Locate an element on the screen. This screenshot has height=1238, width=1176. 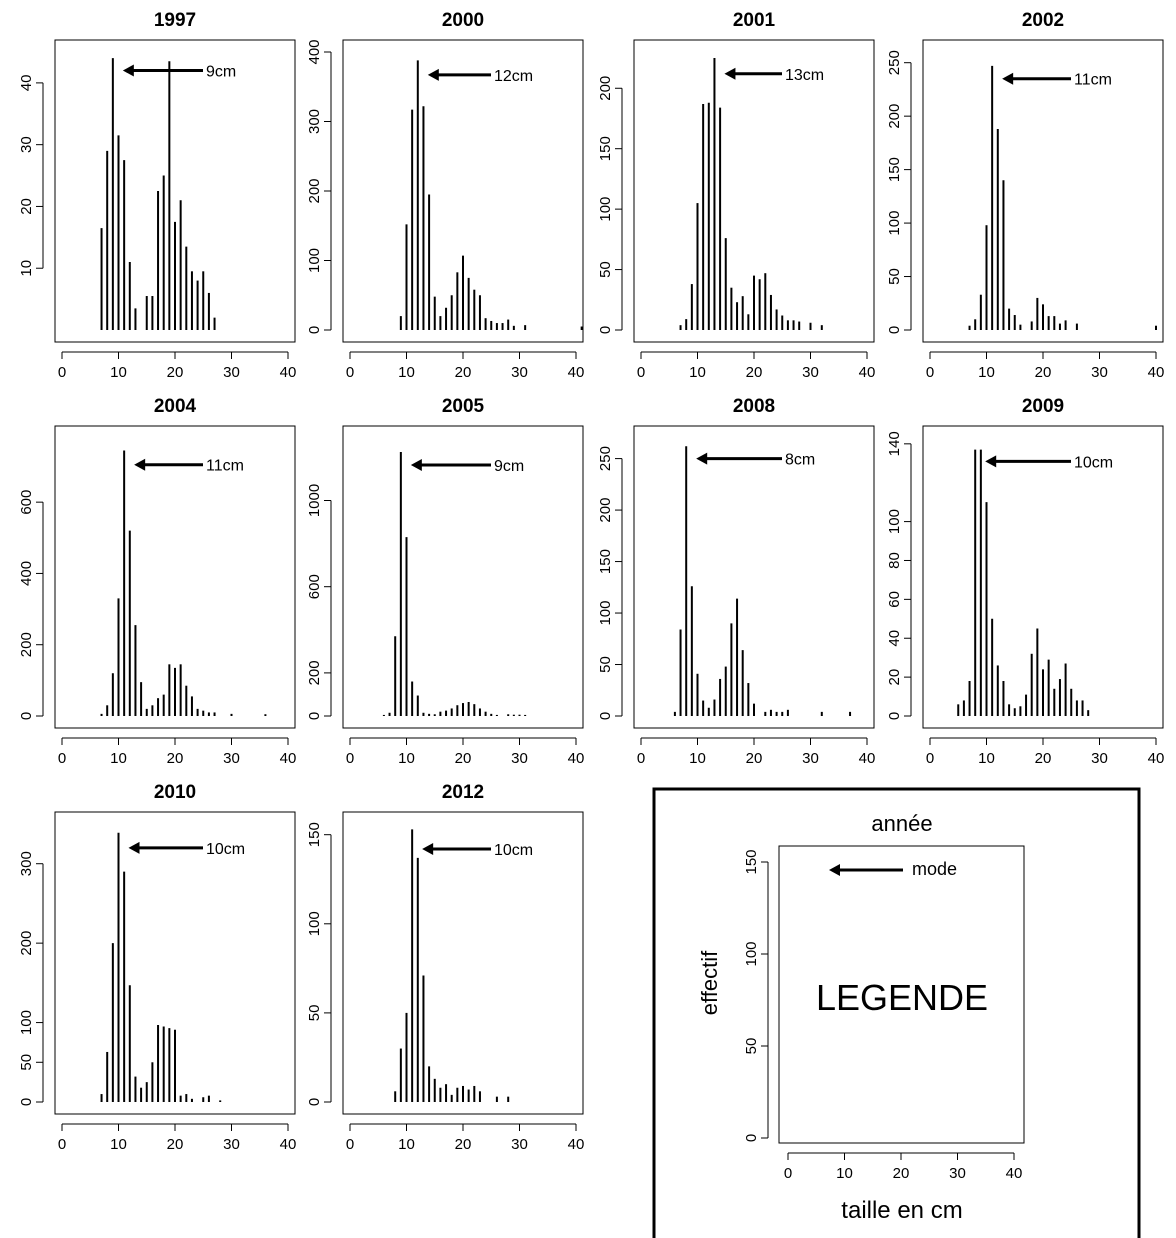
legend-xlabel: taille en cm is located at coordinates (901, 1210).